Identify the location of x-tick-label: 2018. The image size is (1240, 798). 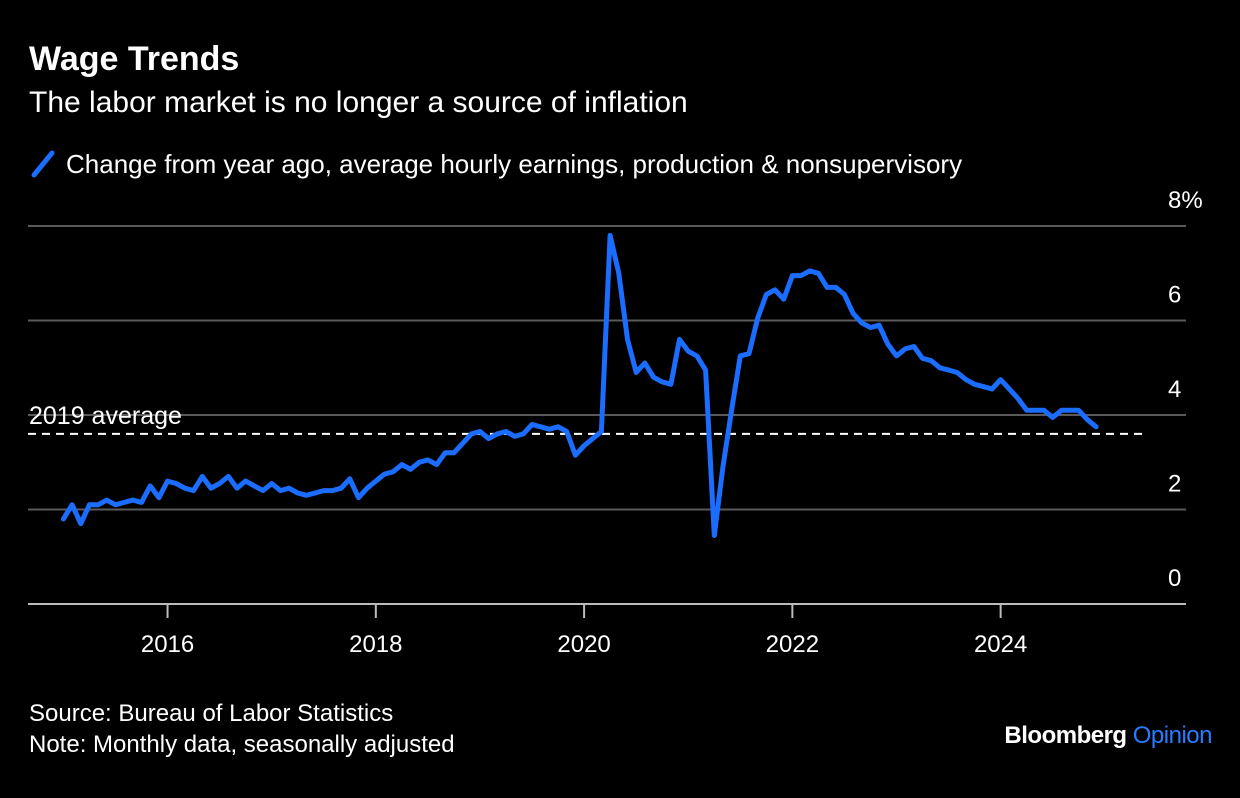
(375, 644).